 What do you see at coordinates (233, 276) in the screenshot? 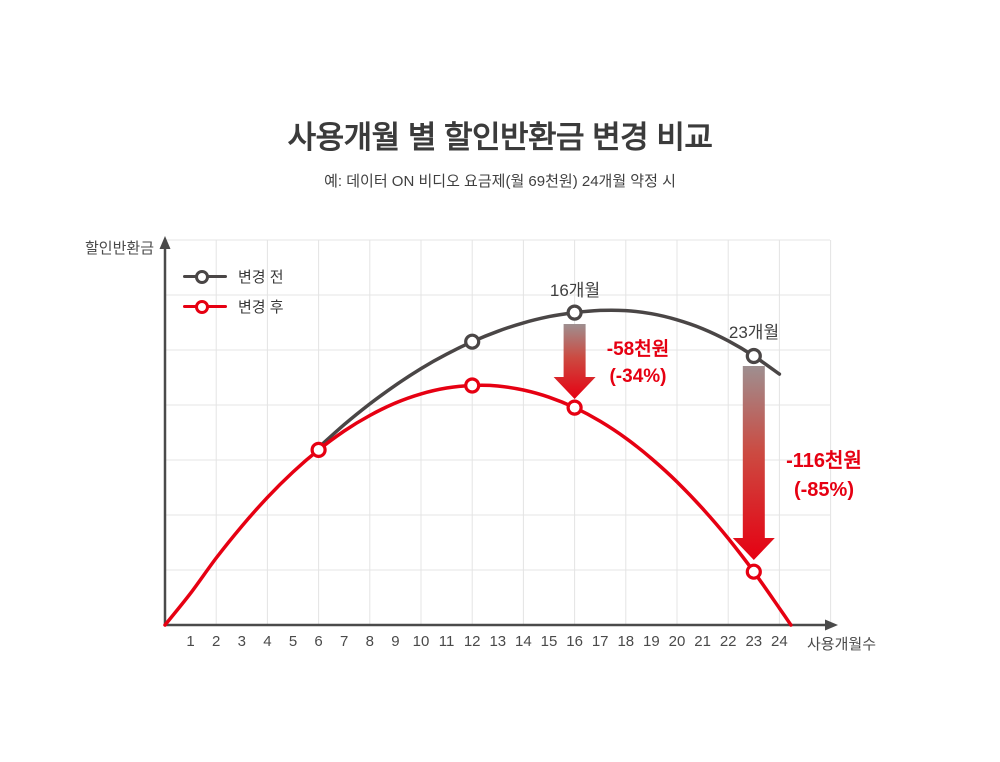
I see `legend-item-before: 변경 전` at bounding box center [233, 276].